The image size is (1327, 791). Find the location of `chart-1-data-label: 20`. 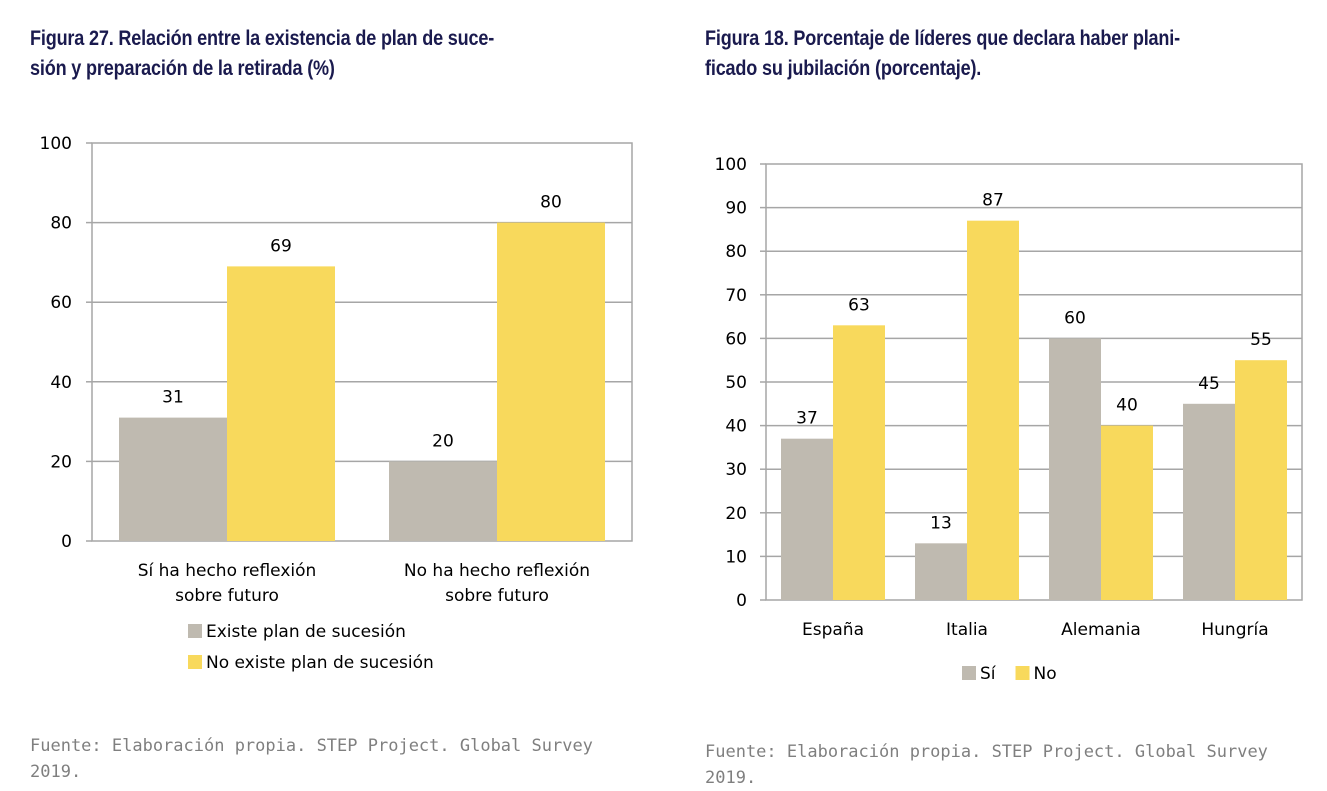

chart-1-data-label: 20 is located at coordinates (443, 441).